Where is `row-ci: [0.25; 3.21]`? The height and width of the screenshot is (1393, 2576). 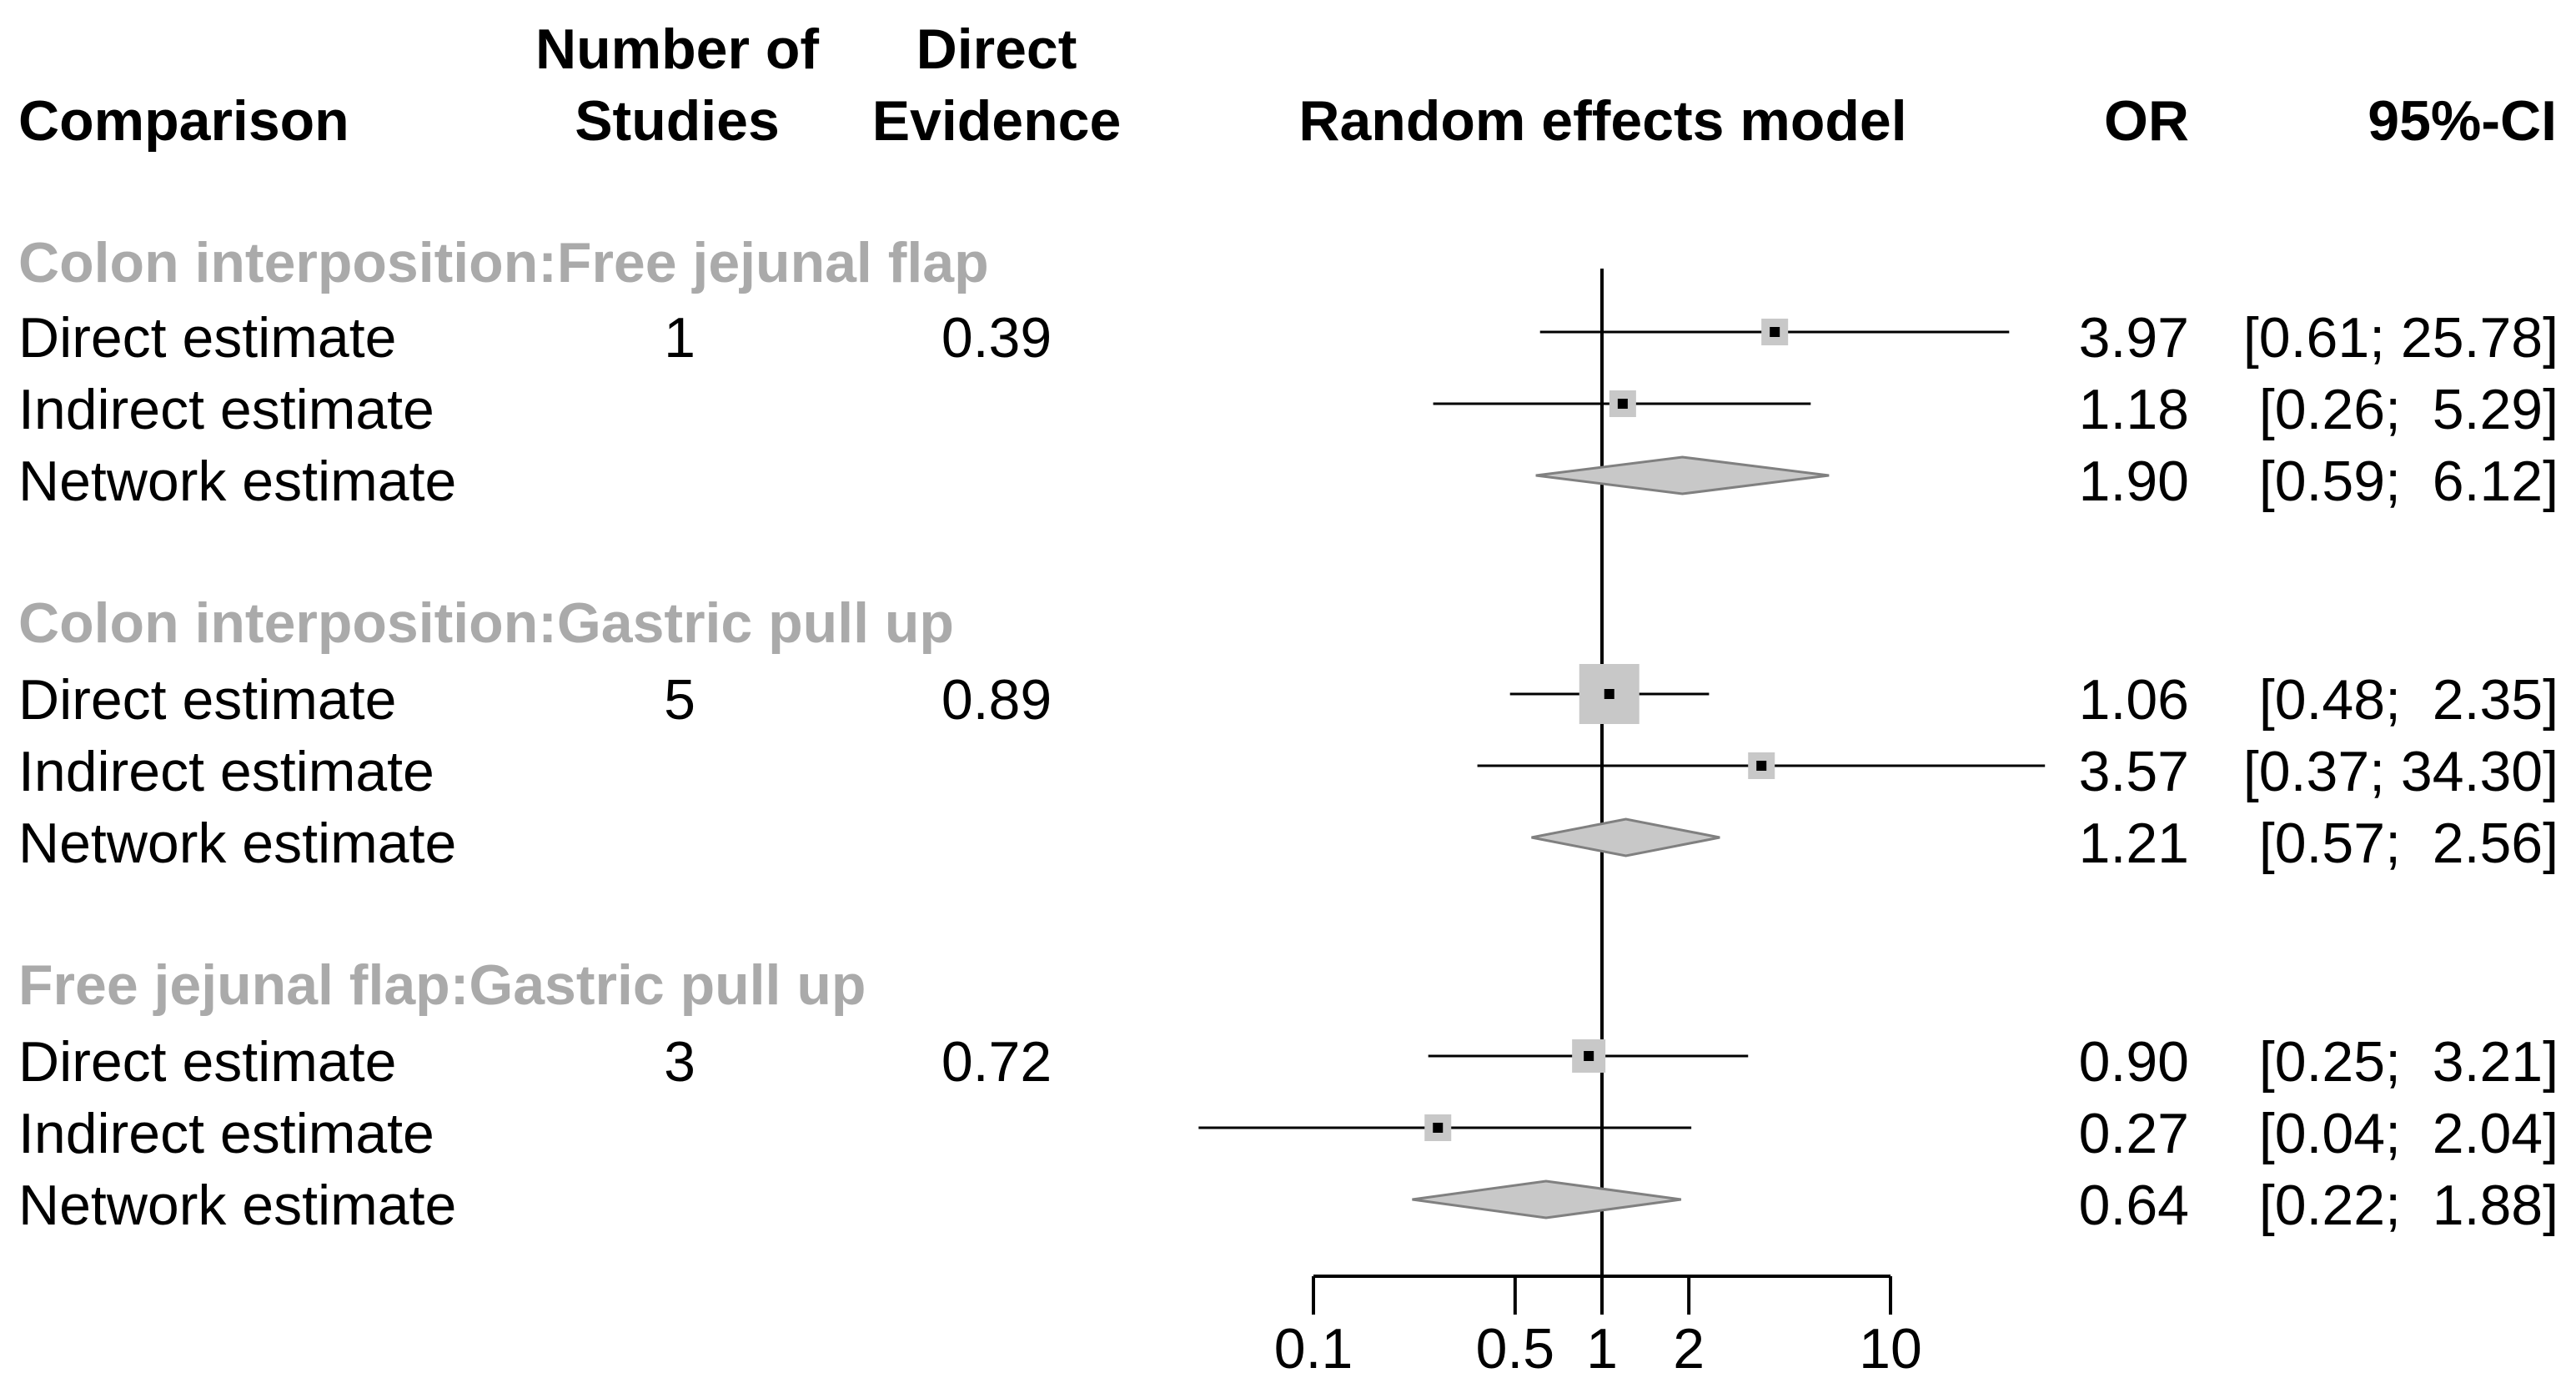 row-ci: [0.25; 3.21] is located at coordinates (2408, 1062).